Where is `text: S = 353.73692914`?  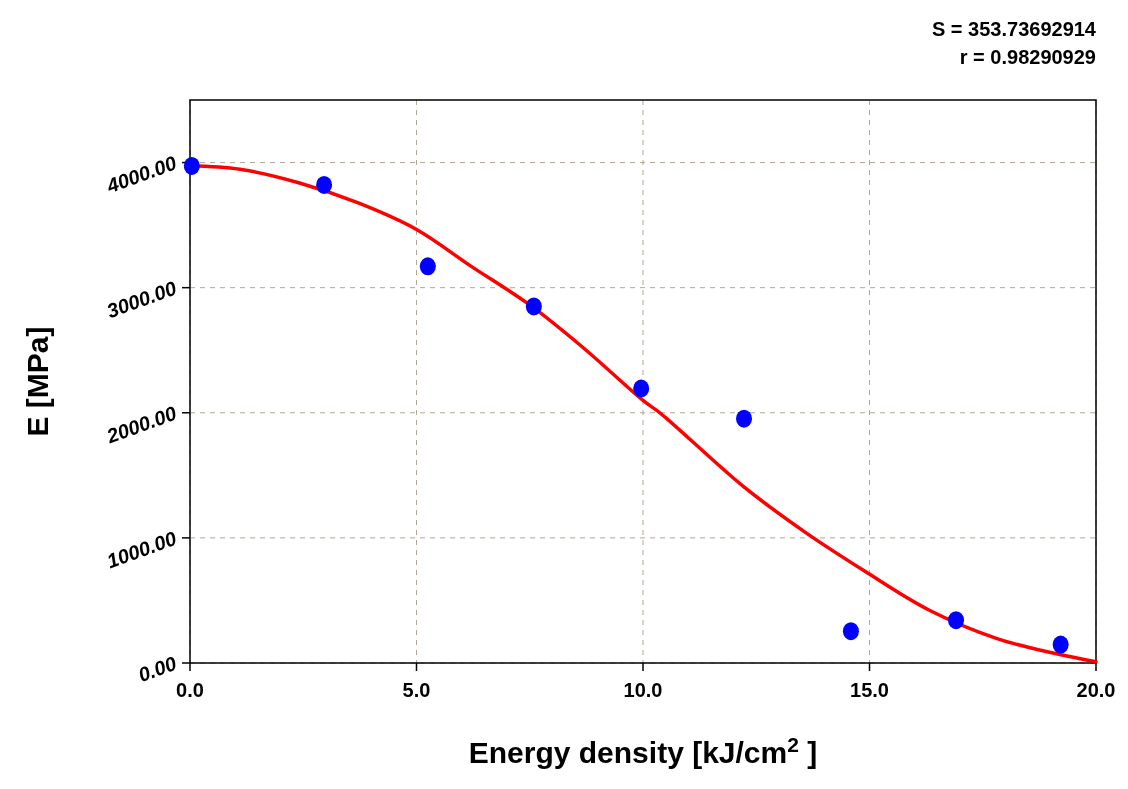 text: S = 353.73692914 is located at coordinates (1014, 29).